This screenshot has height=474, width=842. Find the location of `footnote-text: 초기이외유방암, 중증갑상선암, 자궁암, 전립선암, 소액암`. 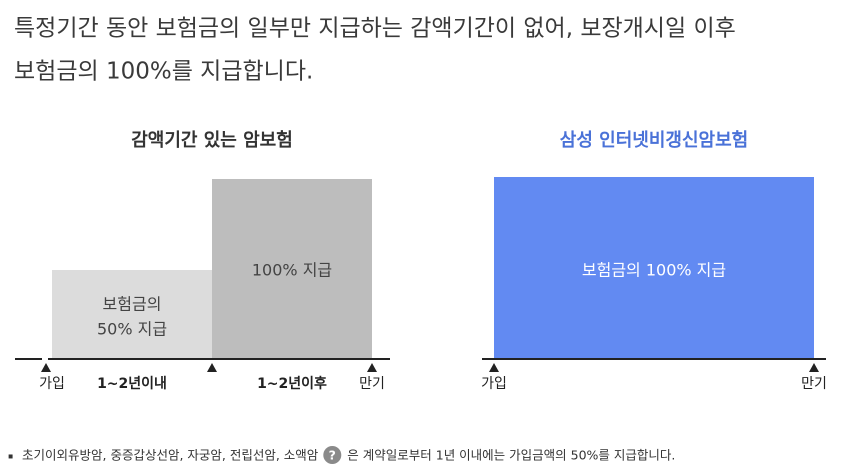

footnote-text: 초기이외유방암, 중증갑상선암, 자궁암, 전립선암, 소액암 is located at coordinates (170, 455).